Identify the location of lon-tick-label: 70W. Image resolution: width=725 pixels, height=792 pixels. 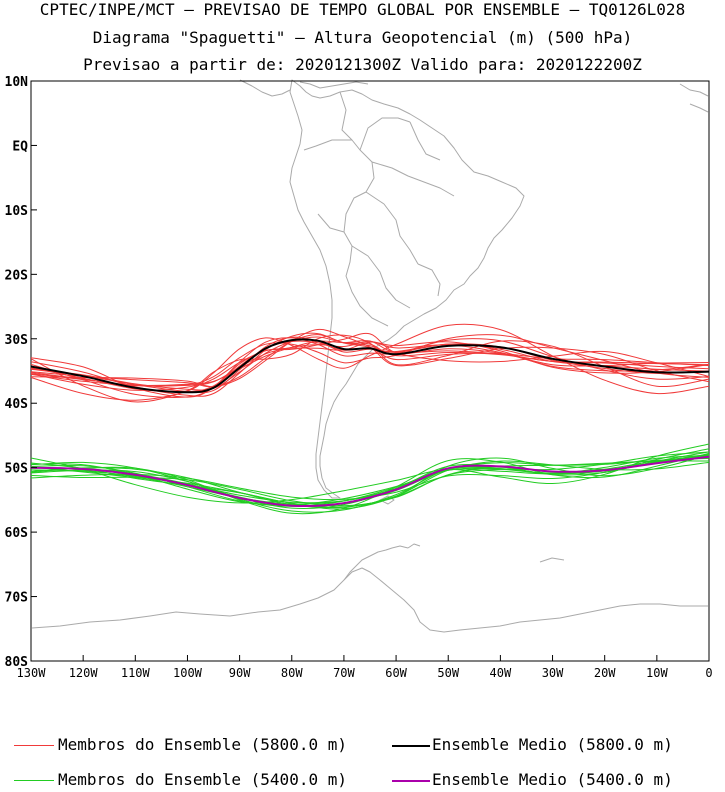
(344, 673).